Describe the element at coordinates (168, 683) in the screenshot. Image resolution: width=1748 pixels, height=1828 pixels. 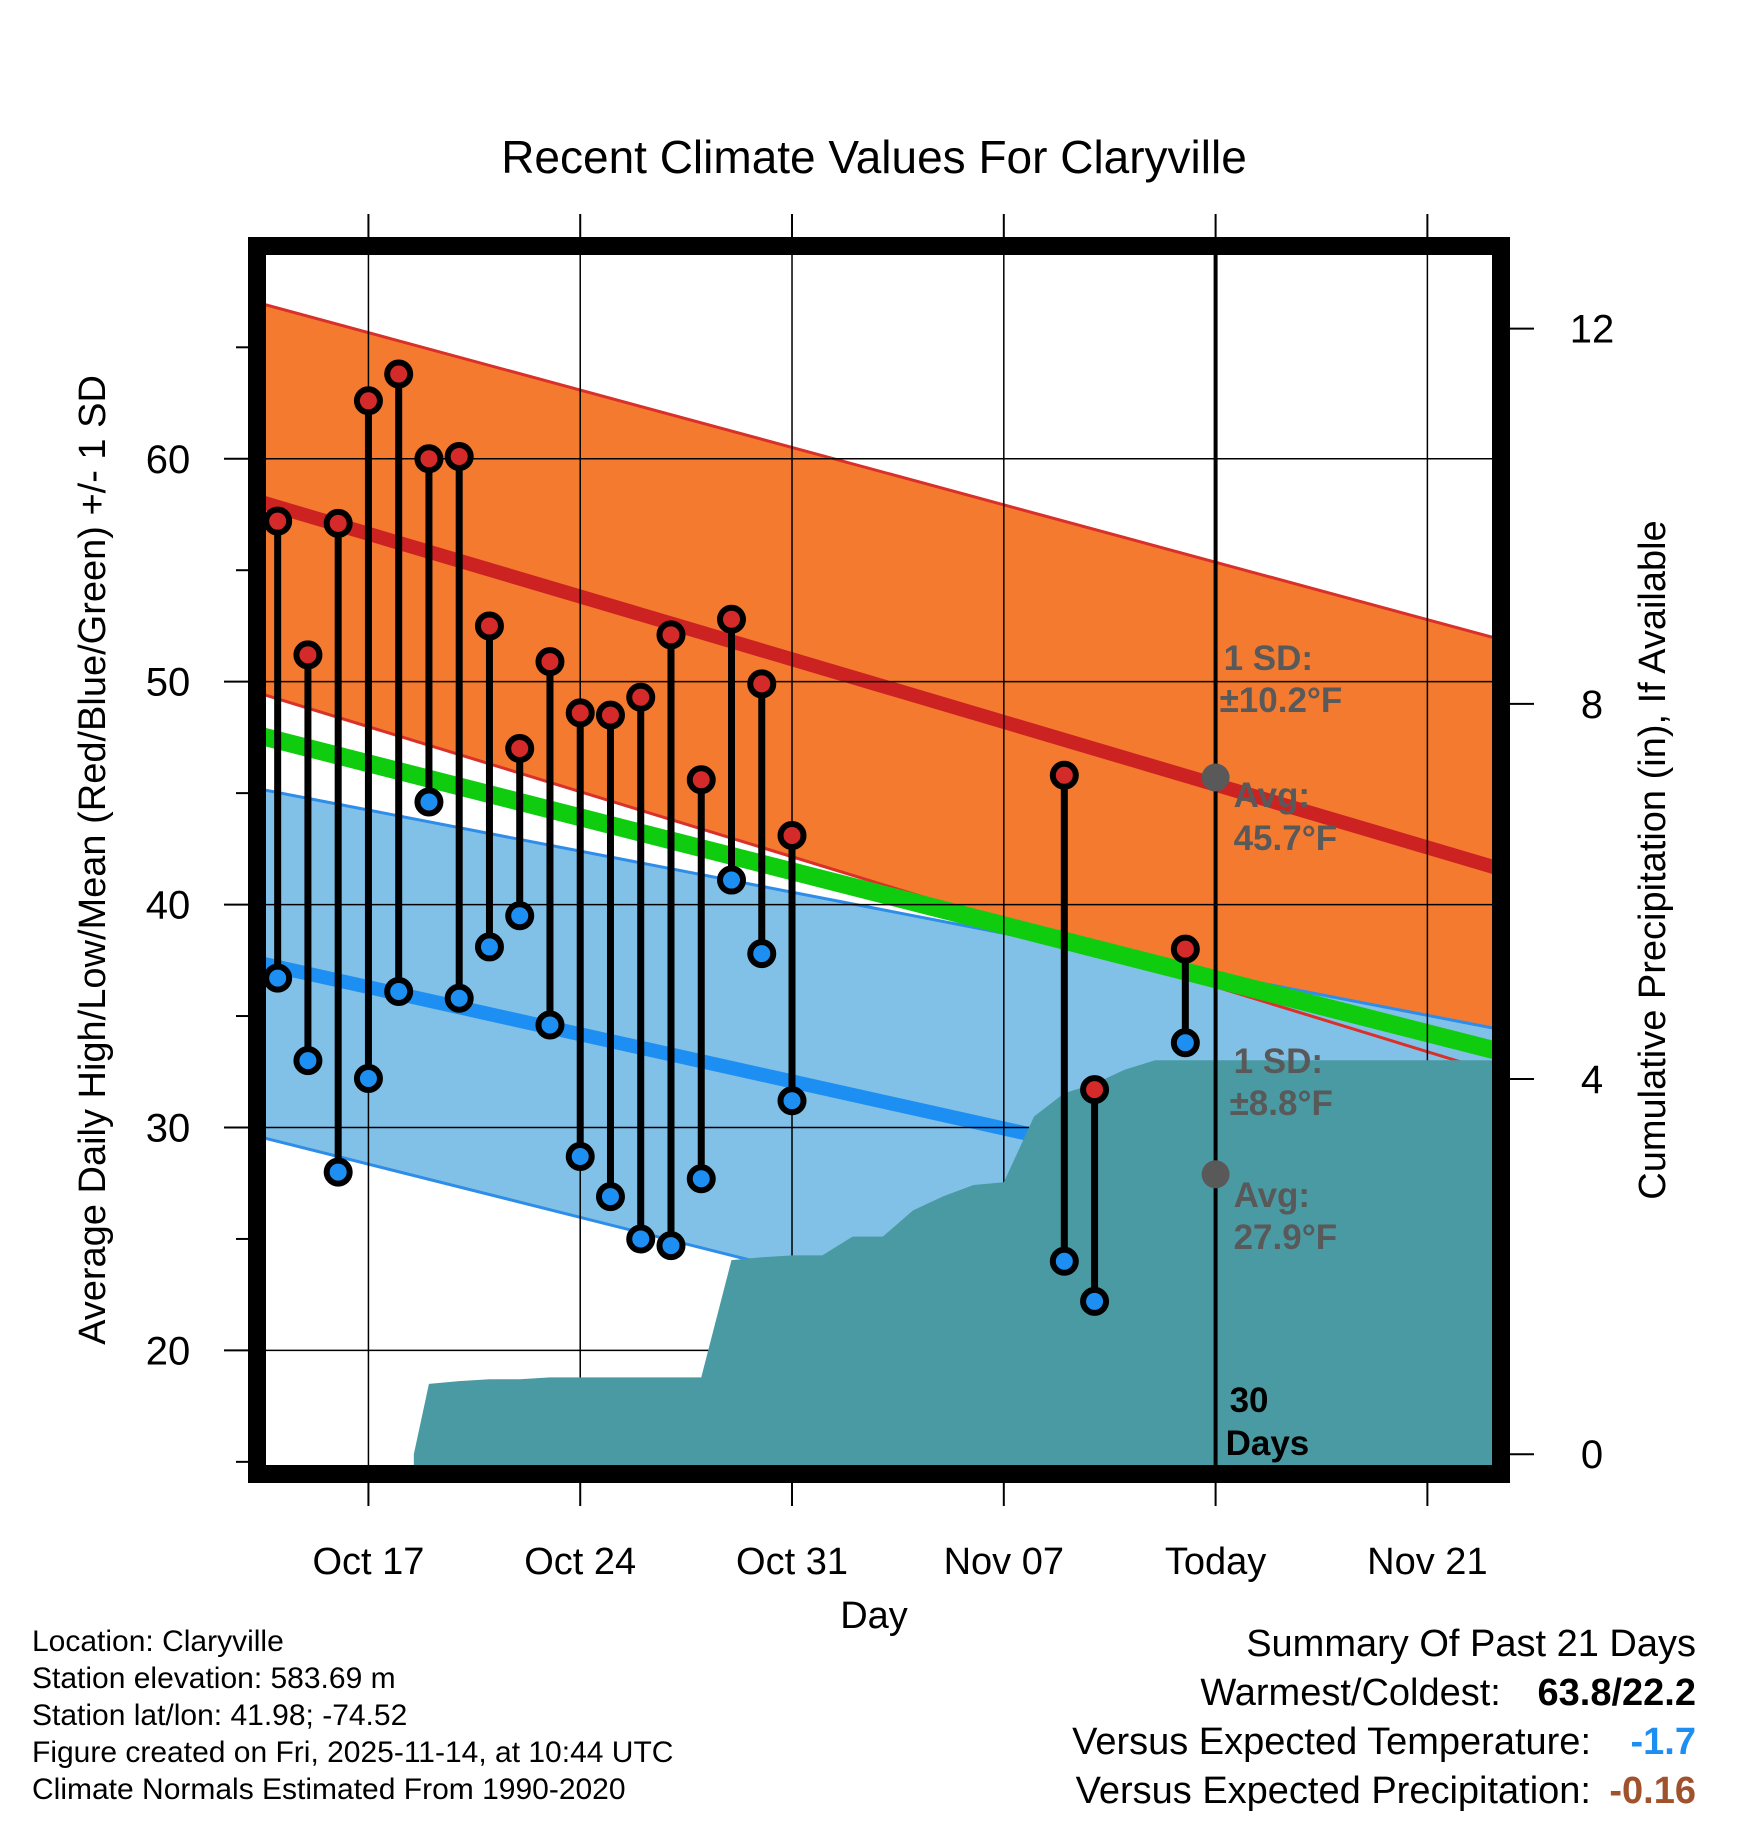
I see `y-tick-label: 50` at that location.